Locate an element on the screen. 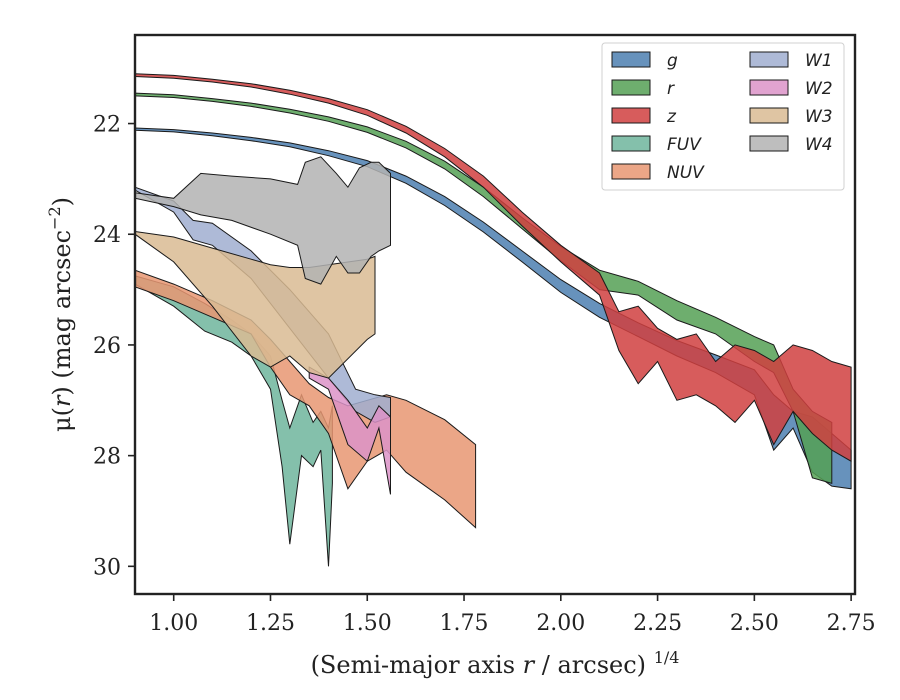 This screenshot has width=900, height=700. legend-swatch-W4 is located at coordinates (769, 143).